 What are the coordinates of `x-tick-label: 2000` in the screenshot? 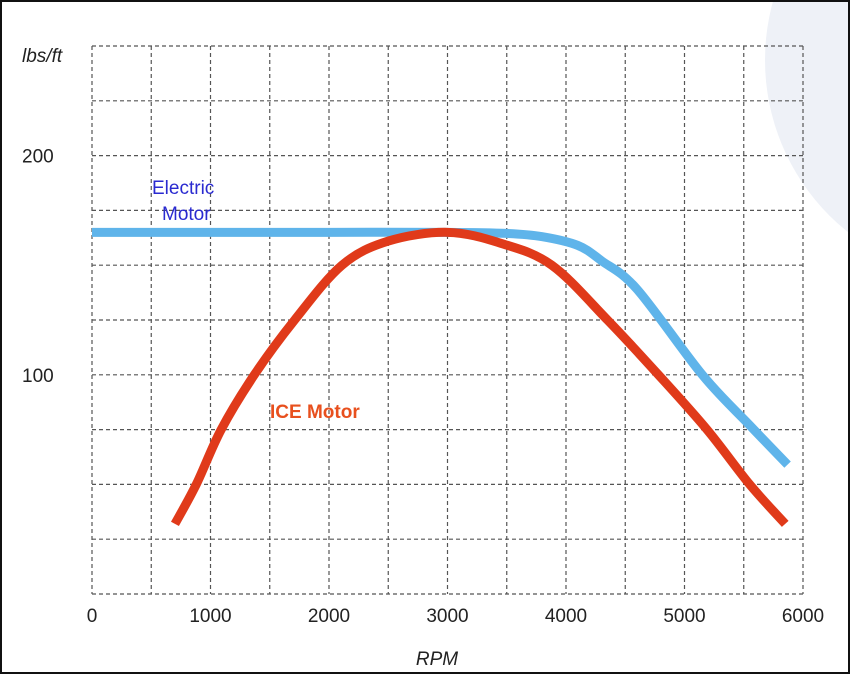 It's located at (329, 616).